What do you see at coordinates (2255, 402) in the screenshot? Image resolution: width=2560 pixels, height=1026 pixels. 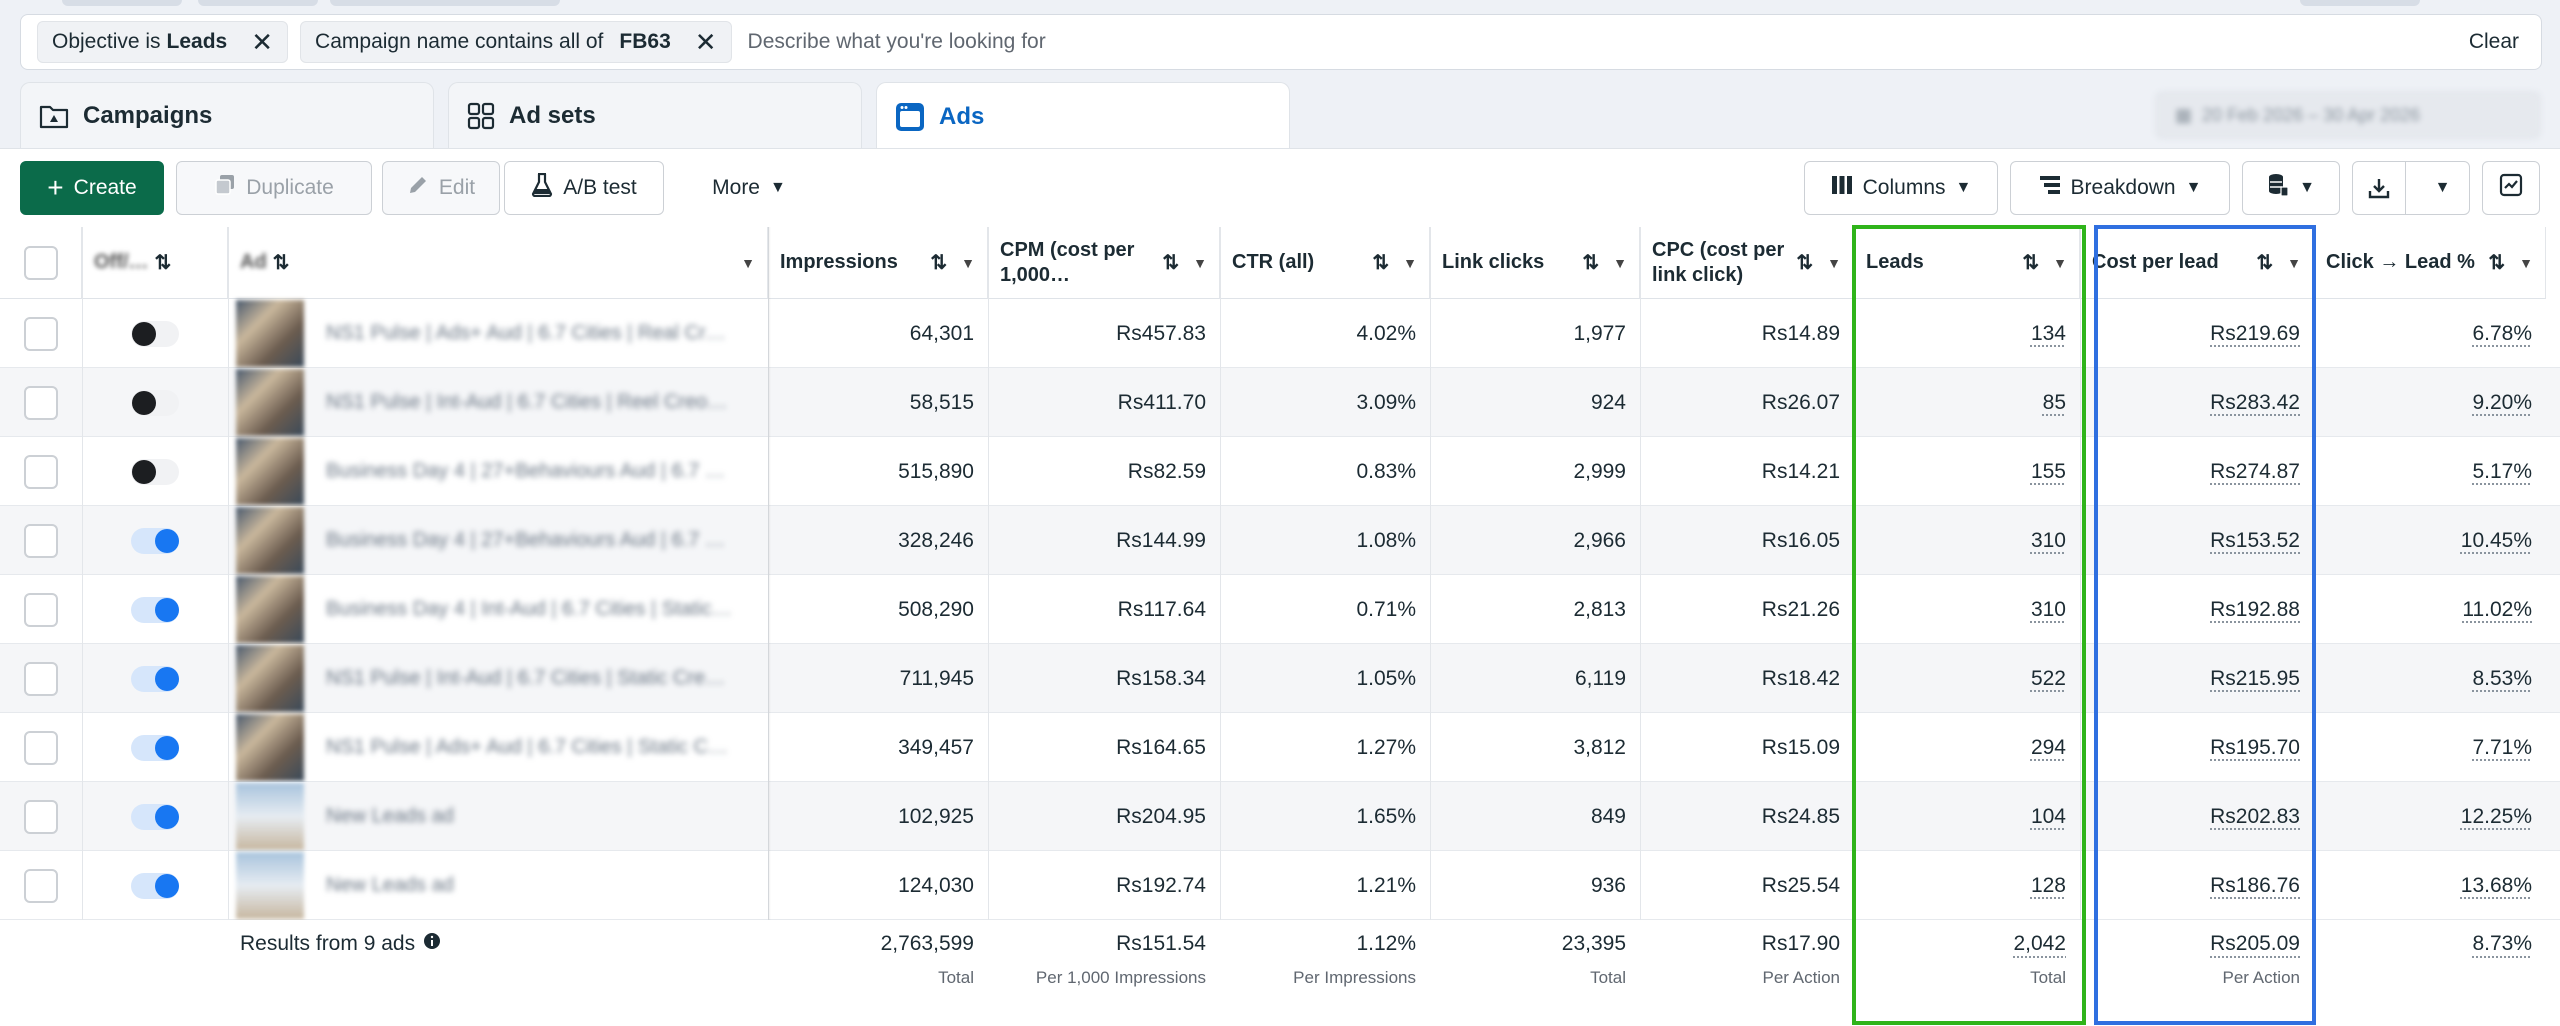 I see `metric-value: Rs283.42` at bounding box center [2255, 402].